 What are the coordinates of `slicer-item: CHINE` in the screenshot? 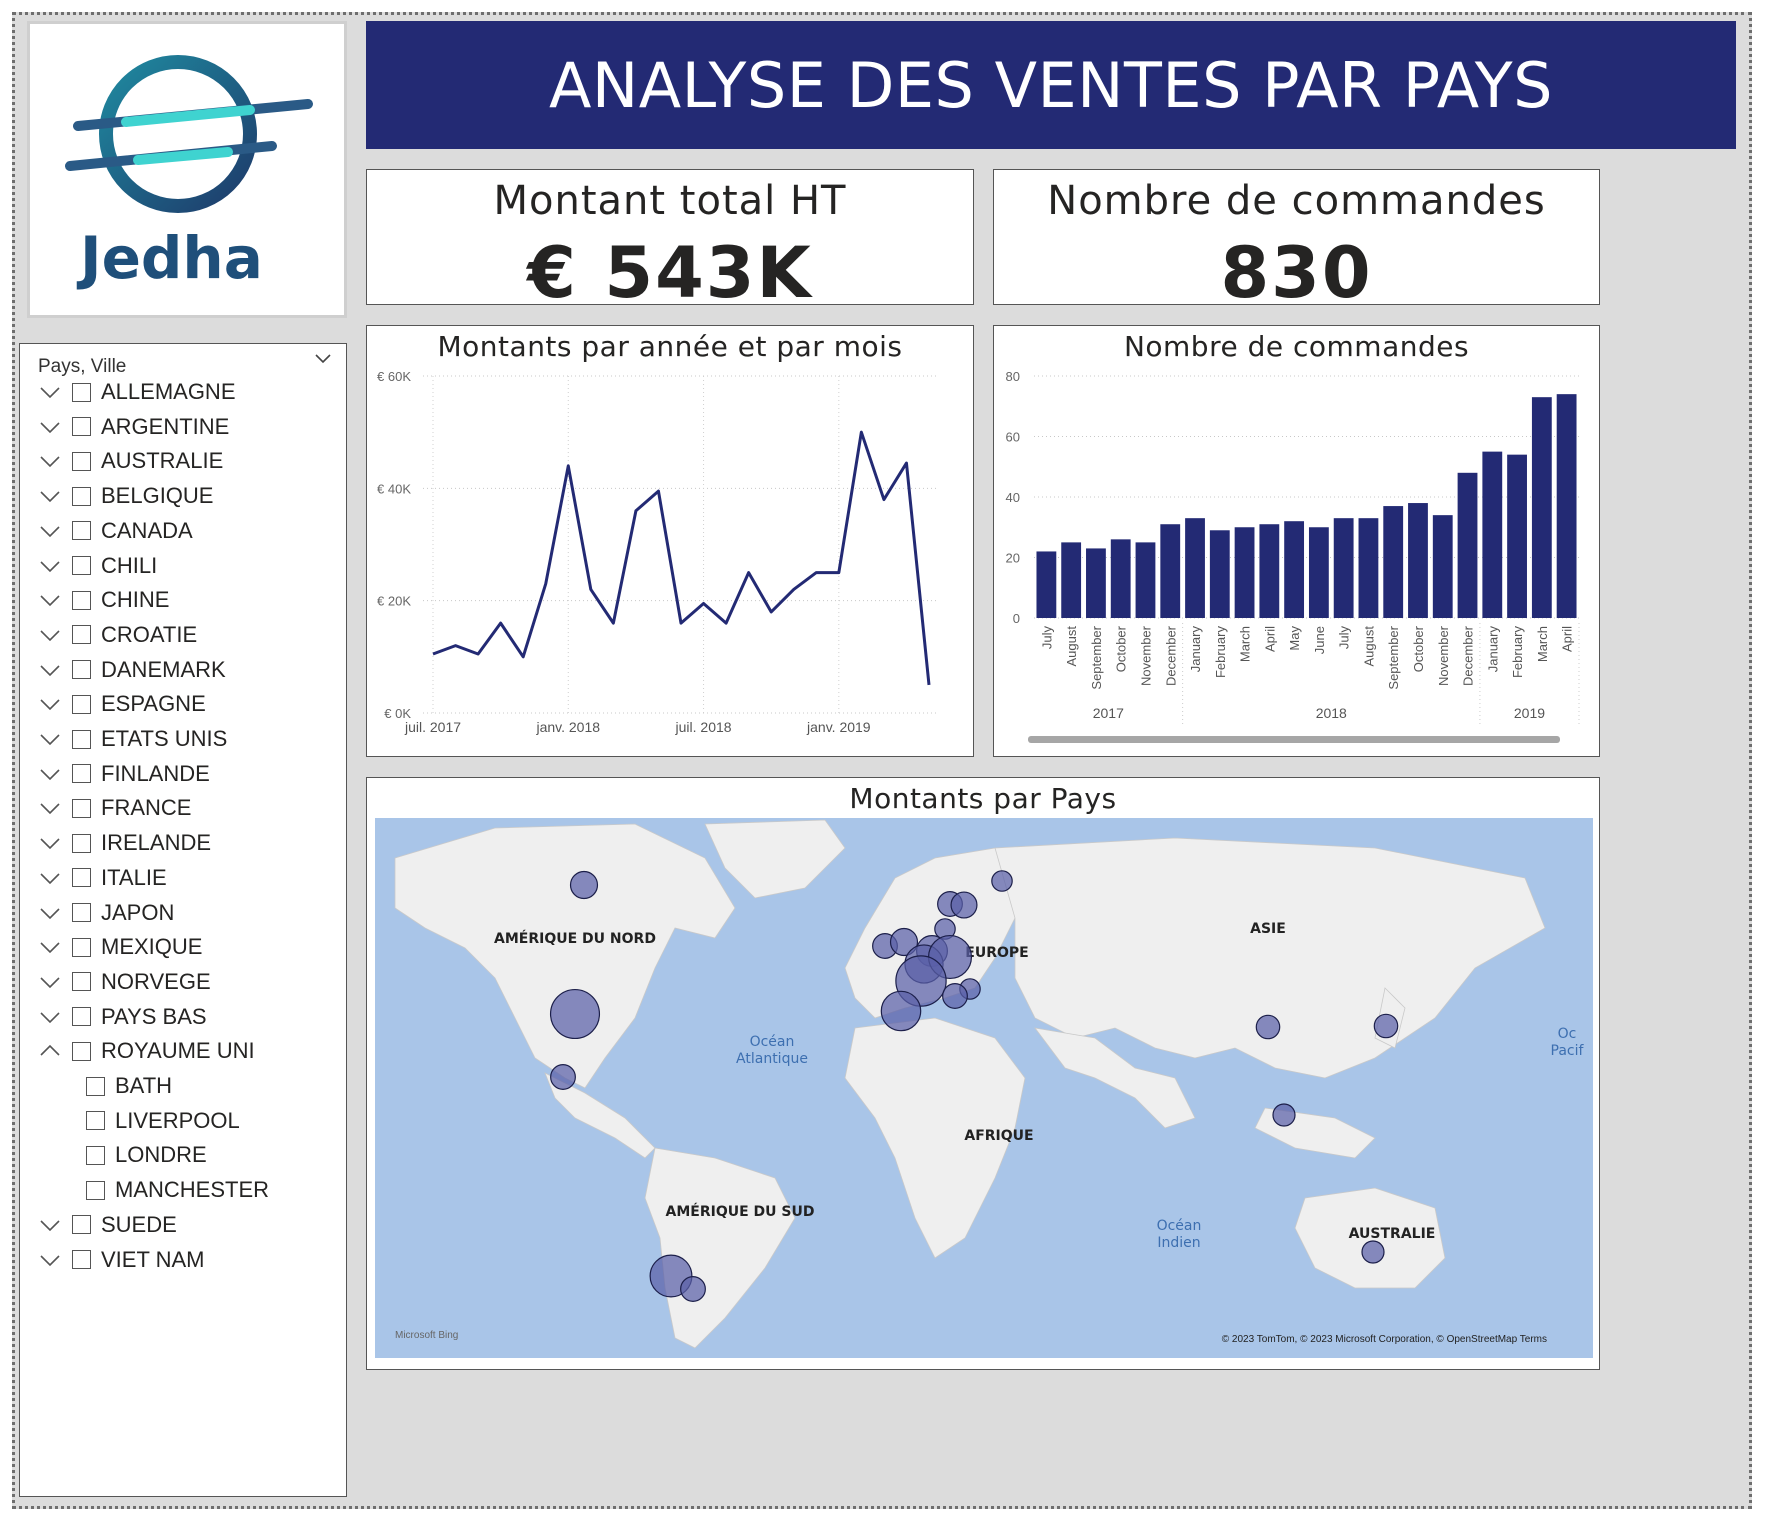 It's located at (94, 600).